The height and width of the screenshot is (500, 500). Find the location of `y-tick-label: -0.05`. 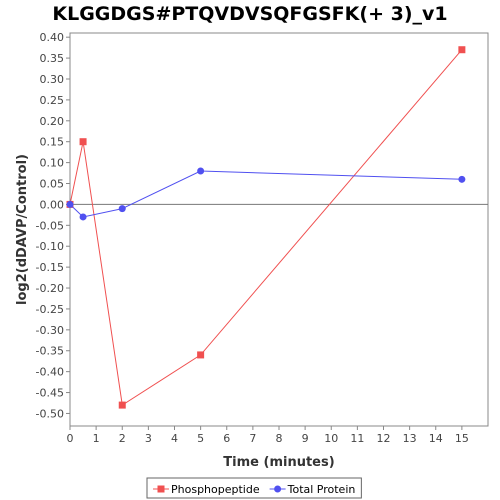

y-tick-label: -0.05 is located at coordinates (50, 225).